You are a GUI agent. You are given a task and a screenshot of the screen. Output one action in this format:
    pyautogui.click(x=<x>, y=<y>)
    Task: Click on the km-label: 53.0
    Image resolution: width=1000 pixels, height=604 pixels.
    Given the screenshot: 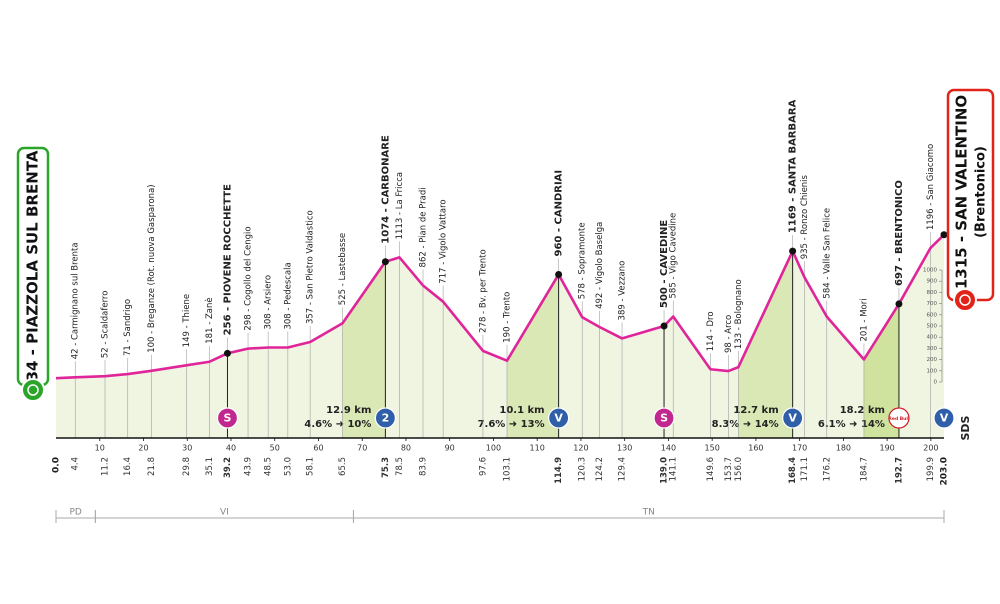 What is the action you would take?
    pyautogui.click(x=288, y=466)
    